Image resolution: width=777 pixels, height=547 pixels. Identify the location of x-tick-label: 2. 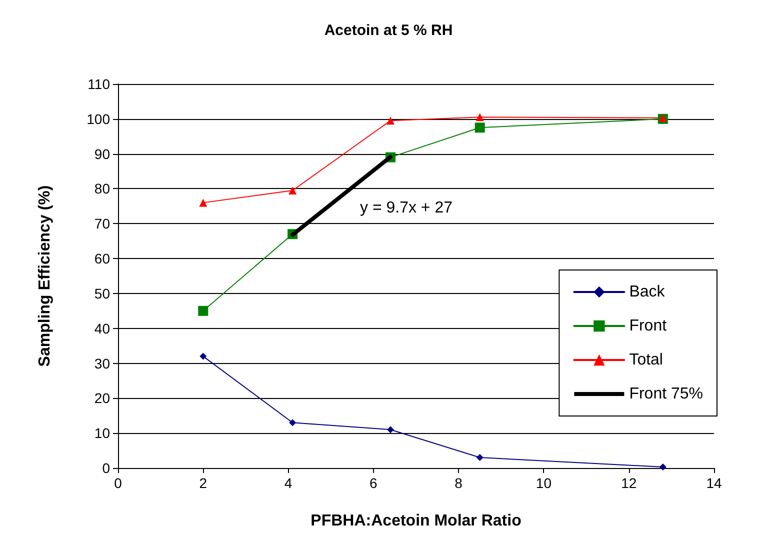
(203, 483).